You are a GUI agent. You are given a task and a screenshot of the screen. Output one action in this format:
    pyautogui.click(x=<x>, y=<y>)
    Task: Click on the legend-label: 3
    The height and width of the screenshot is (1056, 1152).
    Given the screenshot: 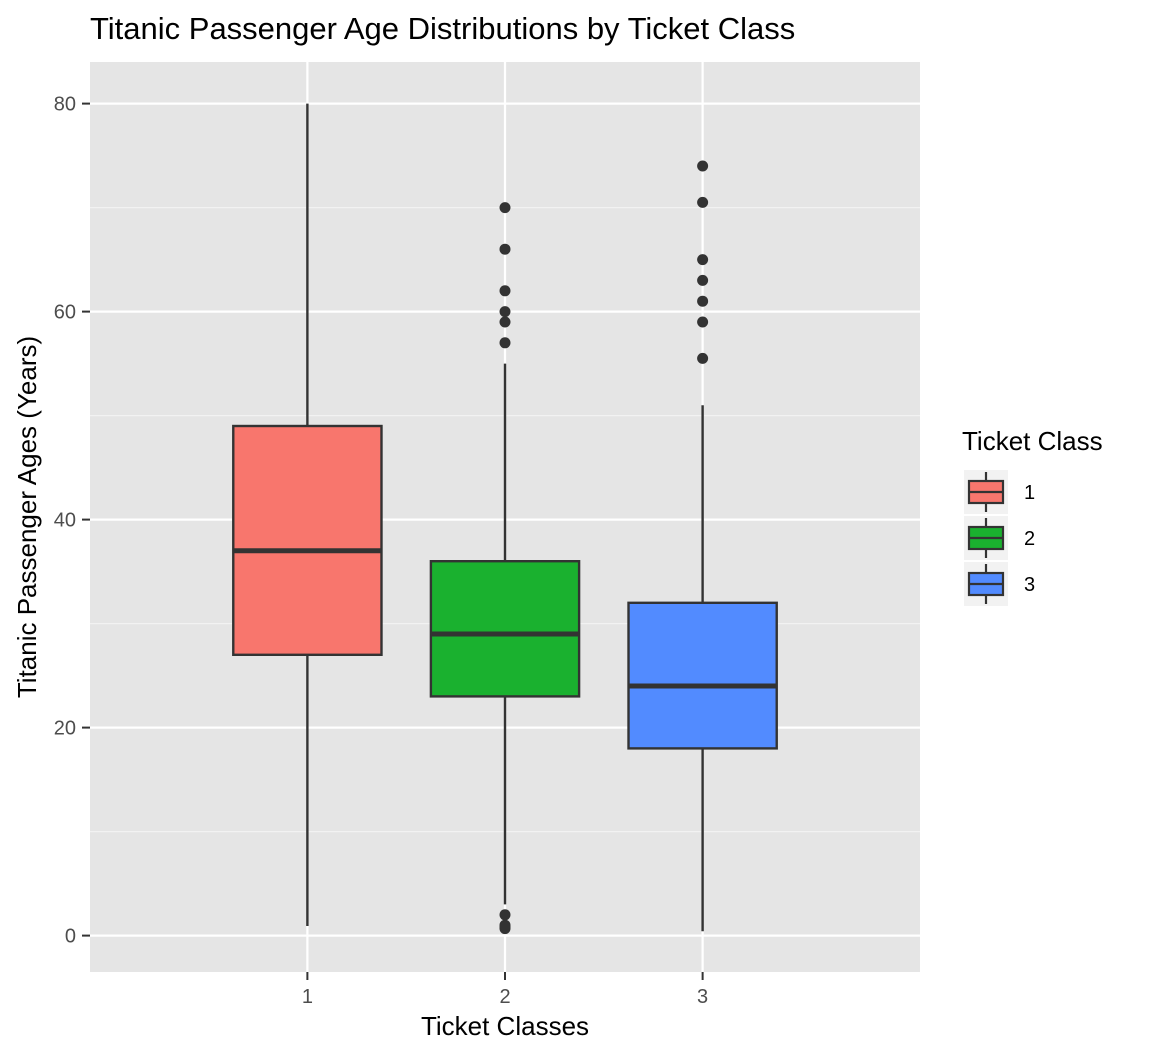 What is the action you would take?
    pyautogui.click(x=1029, y=585)
    